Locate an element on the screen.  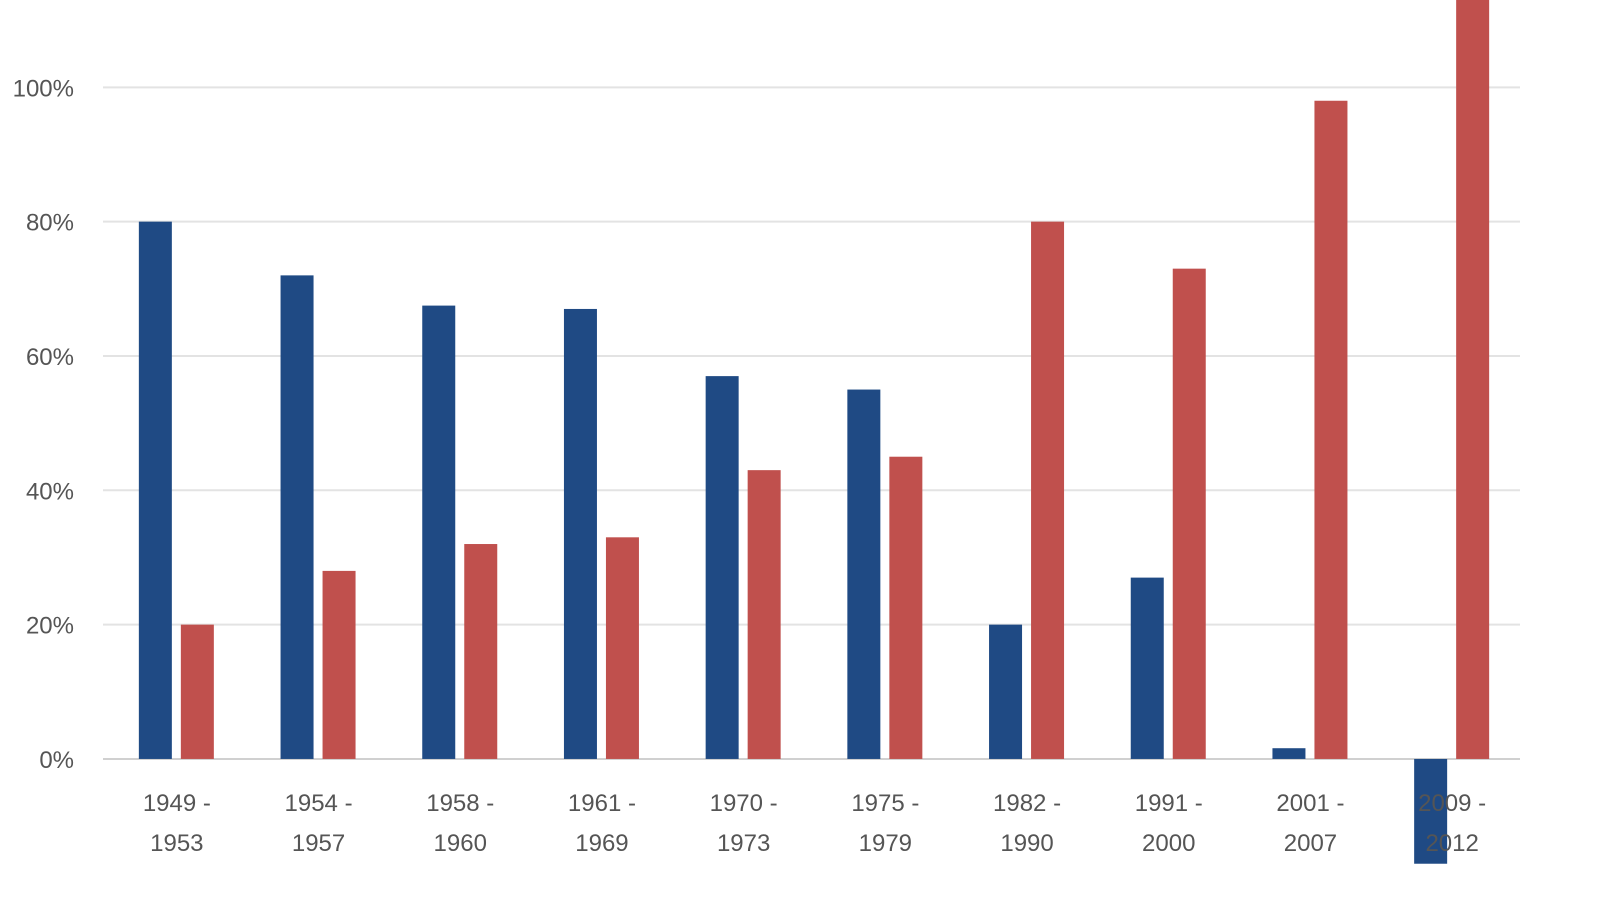
y-tick-label: 0% is located at coordinates (56, 760).